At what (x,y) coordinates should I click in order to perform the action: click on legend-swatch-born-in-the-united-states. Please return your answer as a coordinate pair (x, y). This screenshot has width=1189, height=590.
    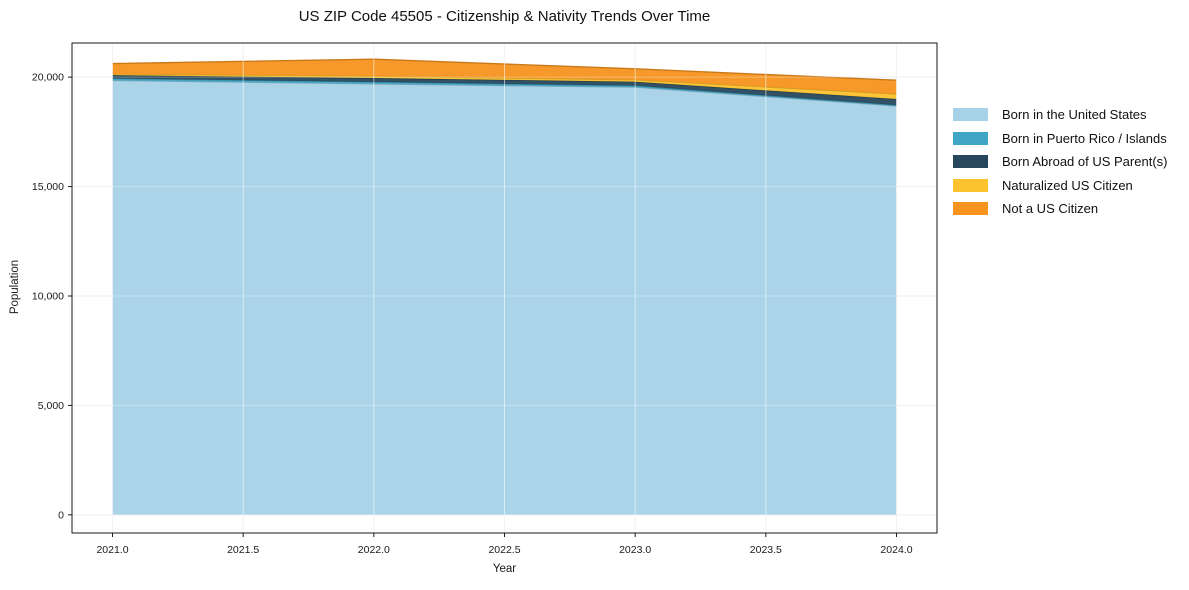
    Looking at the image, I should click on (970, 114).